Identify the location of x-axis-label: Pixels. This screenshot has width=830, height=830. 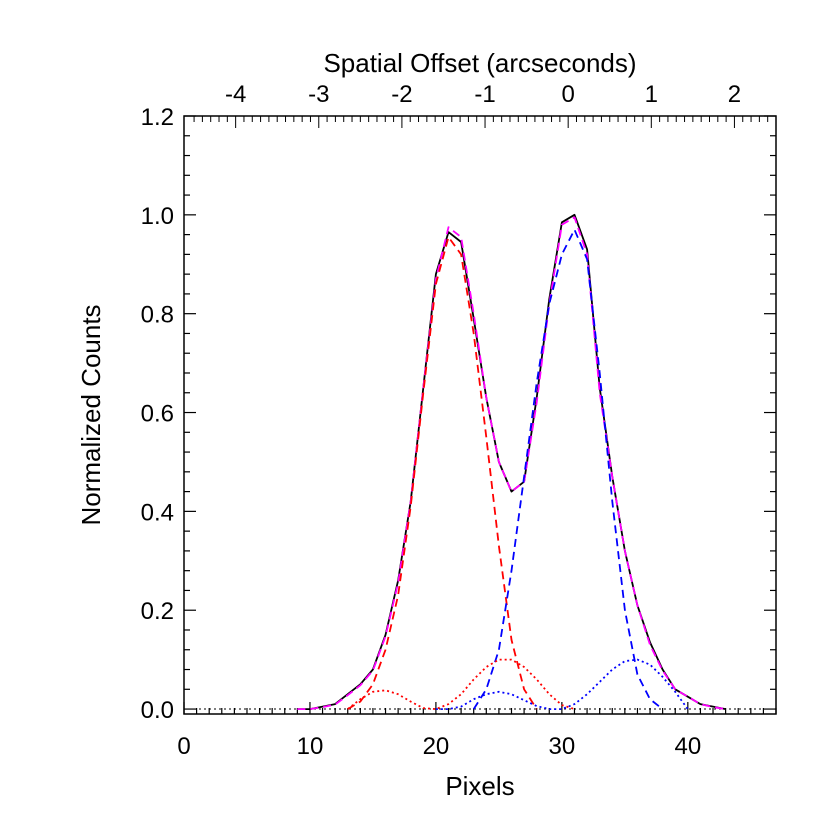
(479, 786).